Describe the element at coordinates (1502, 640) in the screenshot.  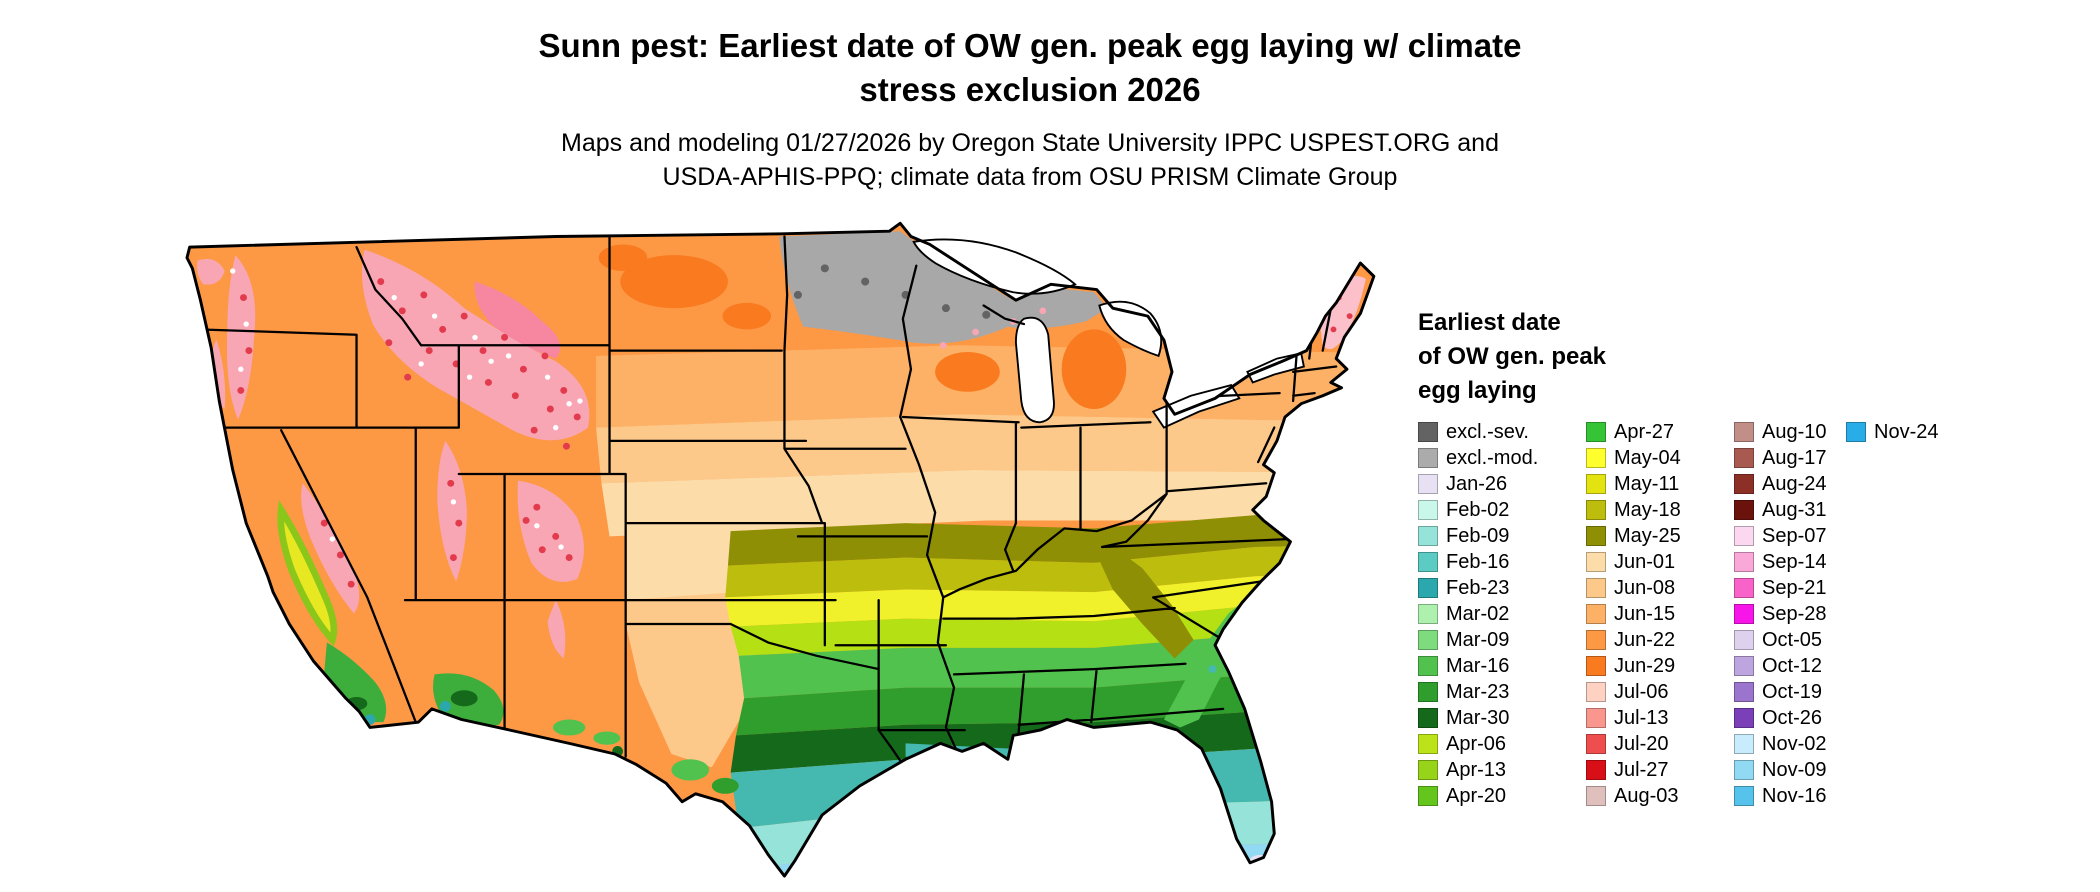
I see `legend-item: Mar-09` at that location.